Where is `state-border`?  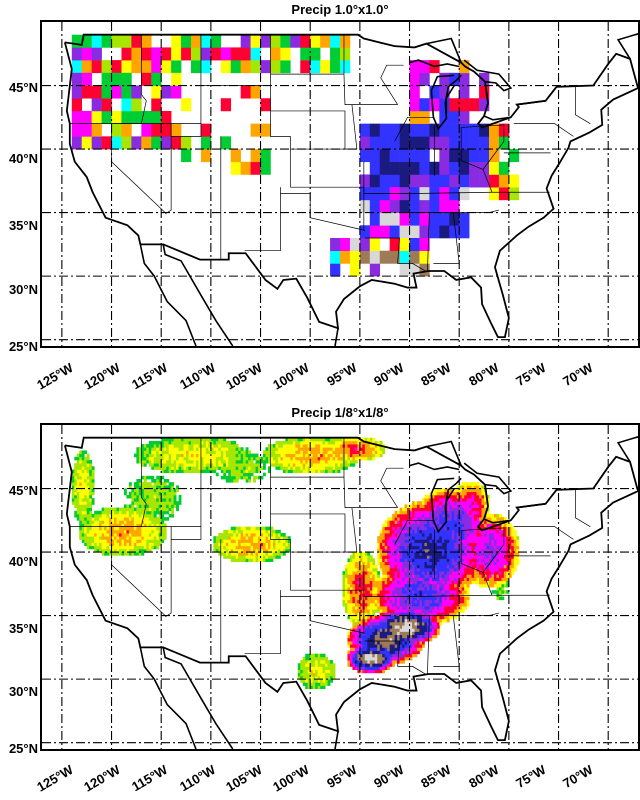
state-border is located at coordinates (313, 130).